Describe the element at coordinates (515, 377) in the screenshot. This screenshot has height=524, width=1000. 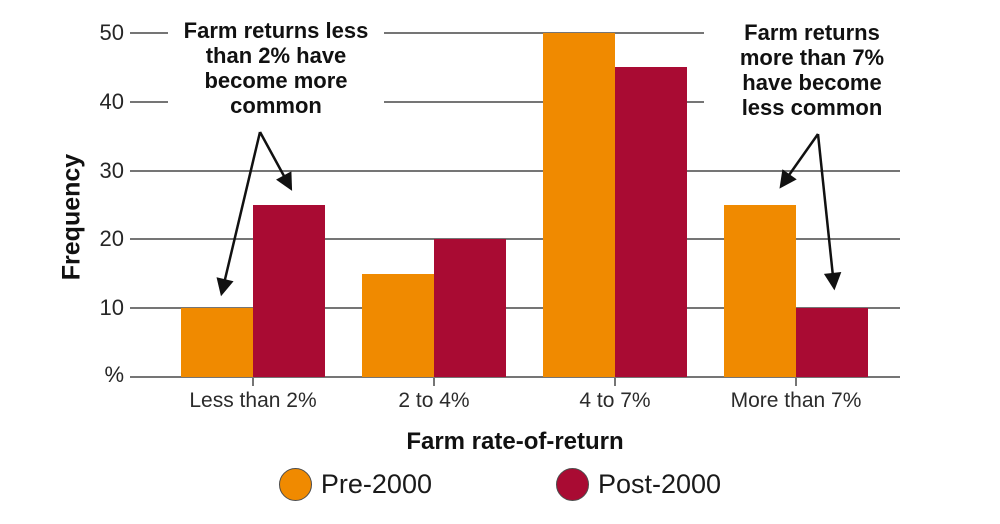
I see `x-axis-line` at that location.